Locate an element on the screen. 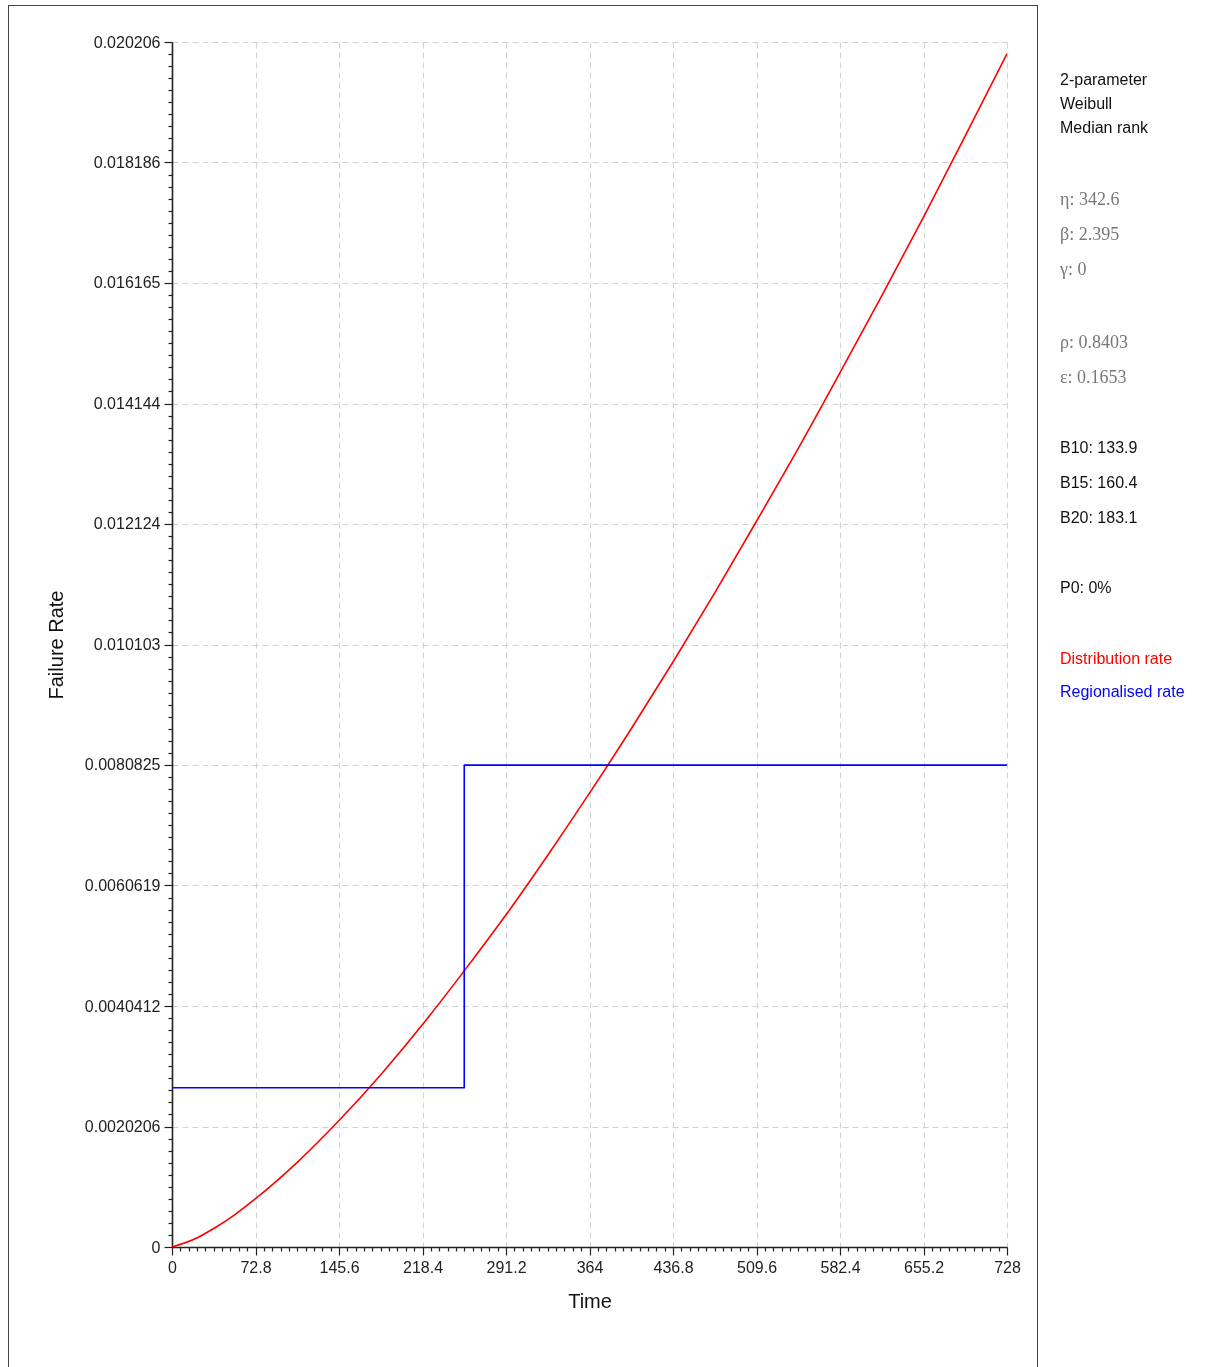 The image size is (1212, 1367). x-axis-title: Time is located at coordinates (590, 1300).